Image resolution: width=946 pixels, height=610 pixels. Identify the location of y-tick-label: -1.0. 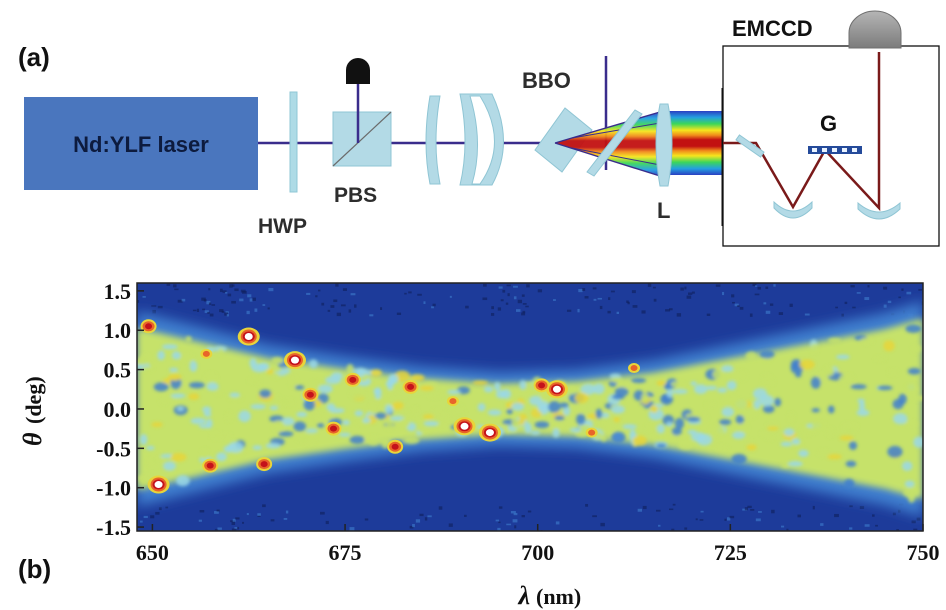
(113, 488).